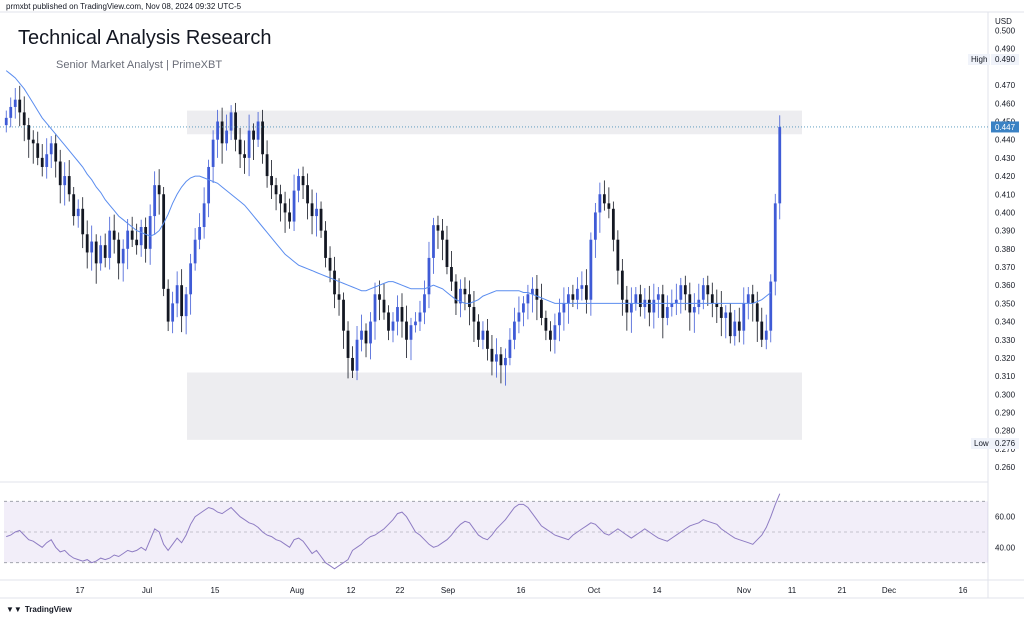 The image size is (1024, 620). What do you see at coordinates (963, 590) in the screenshot?
I see `time-tick-label: 16` at bounding box center [963, 590].